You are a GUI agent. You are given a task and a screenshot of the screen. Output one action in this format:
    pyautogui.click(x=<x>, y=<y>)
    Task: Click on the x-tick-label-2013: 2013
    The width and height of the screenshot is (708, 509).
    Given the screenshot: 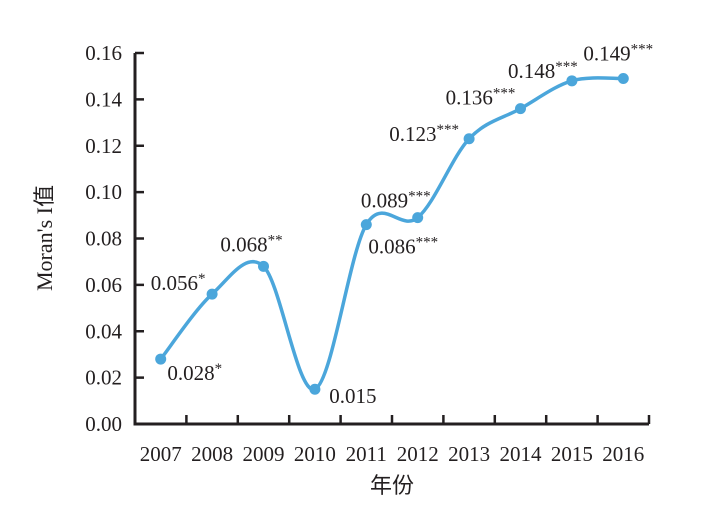 What is the action you would take?
    pyautogui.click(x=469, y=454)
    